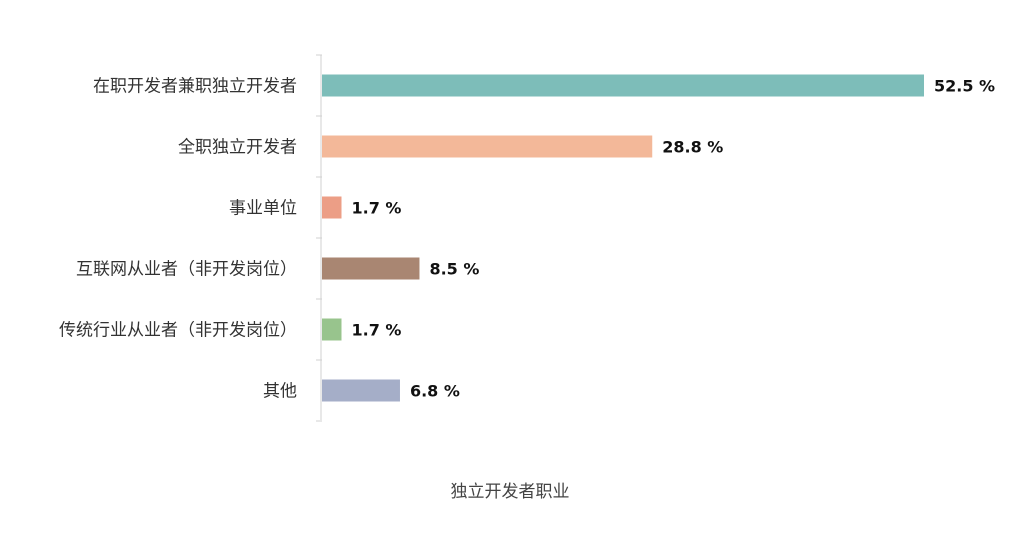 This screenshot has width=1020, height=546. Describe the element at coordinates (435, 391) in the screenshot. I see `value-label: 6.8 %` at that location.